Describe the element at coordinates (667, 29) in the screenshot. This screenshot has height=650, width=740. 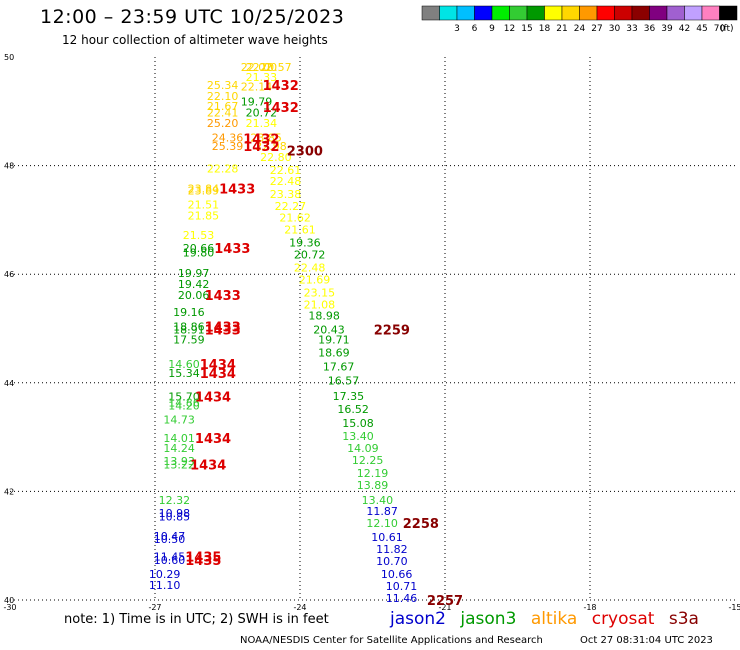
I see `colorbar-label: 39` at that location.